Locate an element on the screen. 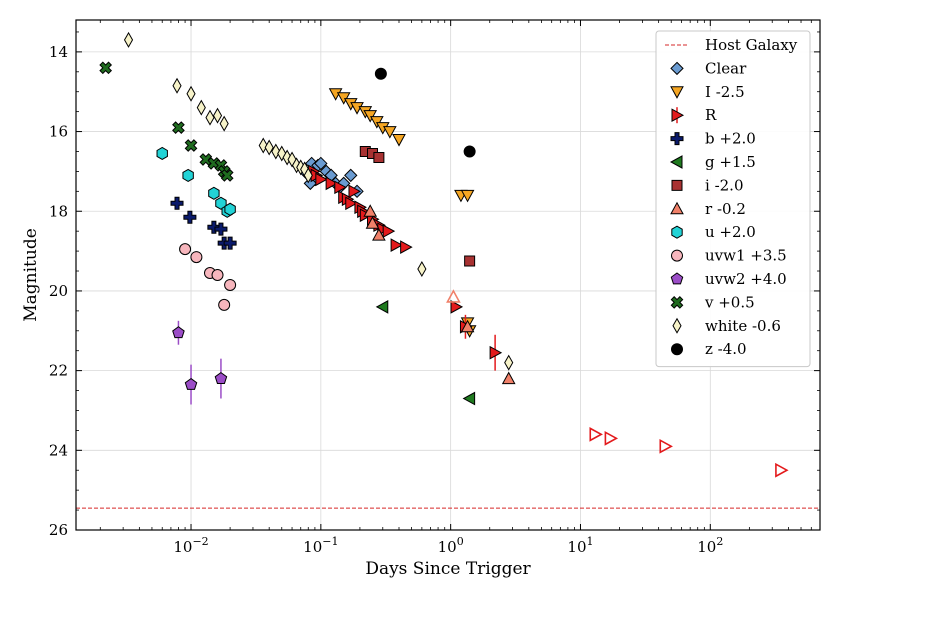 This screenshot has height=624, width=930. legend-label: z -4.0 is located at coordinates (726, 349).